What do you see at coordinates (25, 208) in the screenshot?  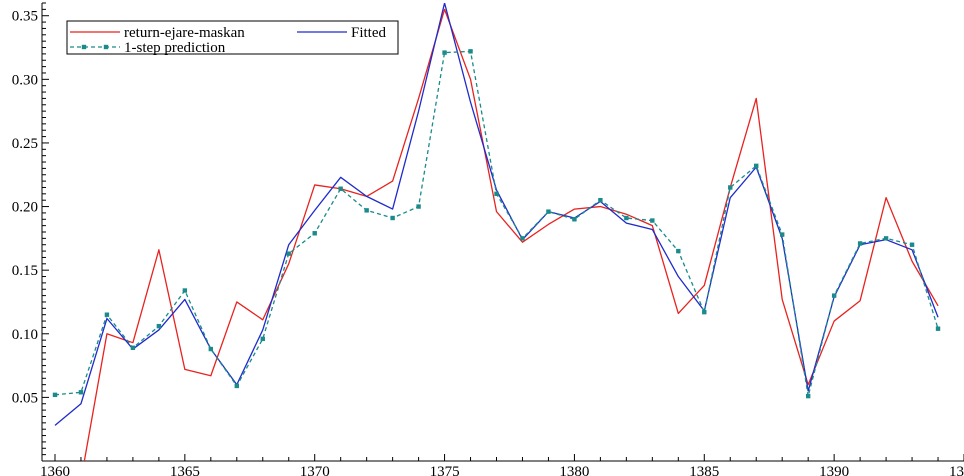 I see `y-tick-label: 0.20` at bounding box center [25, 208].